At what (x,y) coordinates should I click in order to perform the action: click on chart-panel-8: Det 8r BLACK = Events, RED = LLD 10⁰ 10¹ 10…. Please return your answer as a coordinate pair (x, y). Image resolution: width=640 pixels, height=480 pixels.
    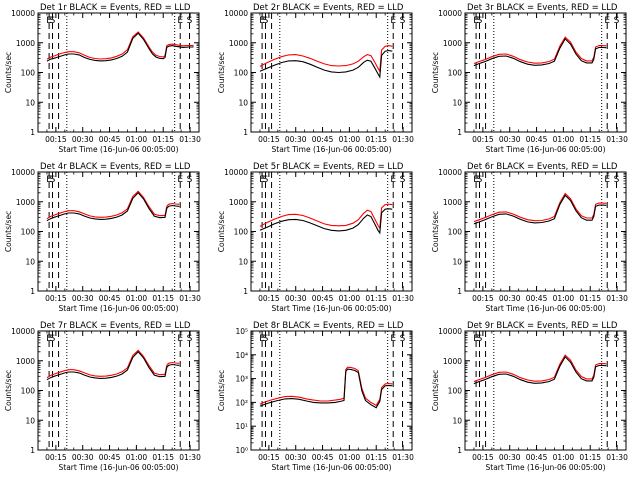
    Looking at the image, I should click on (315, 396).